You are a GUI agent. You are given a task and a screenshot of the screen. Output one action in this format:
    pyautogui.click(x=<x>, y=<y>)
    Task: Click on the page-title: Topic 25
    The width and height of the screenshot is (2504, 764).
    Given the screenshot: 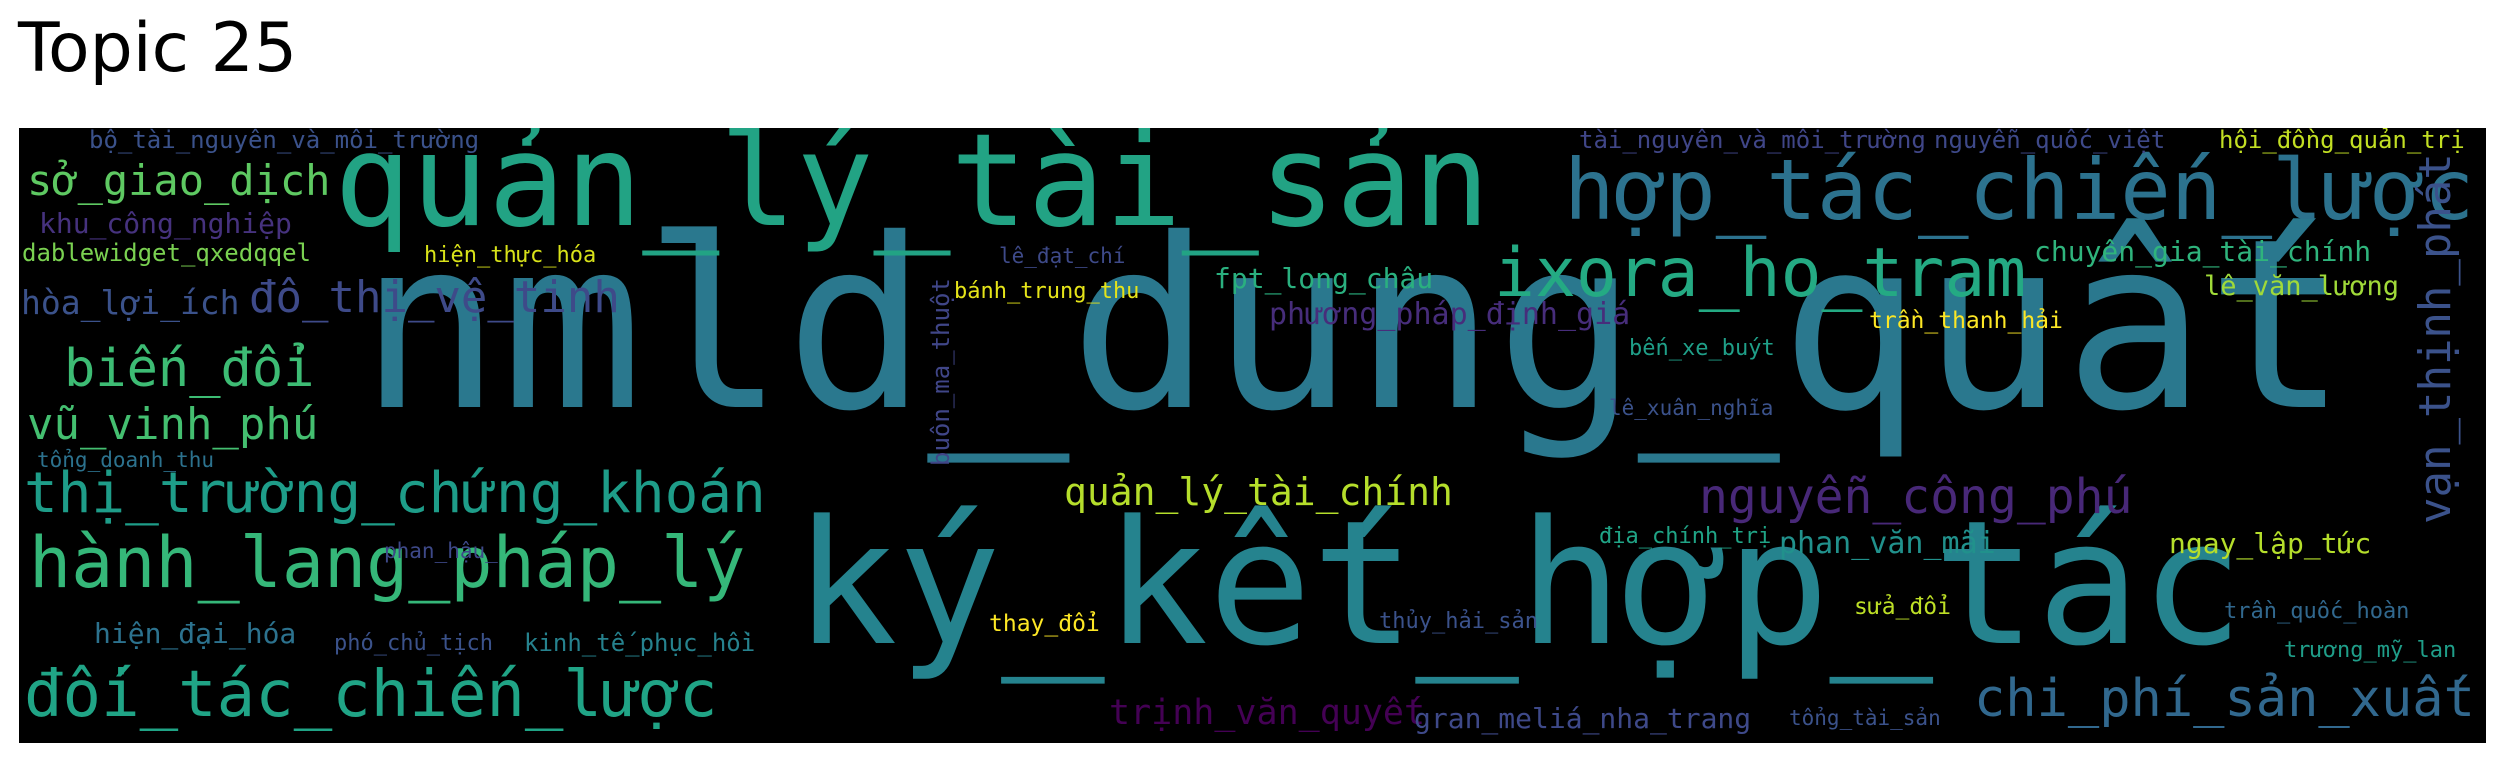 What is the action you would take?
    pyautogui.click(x=158, y=48)
    